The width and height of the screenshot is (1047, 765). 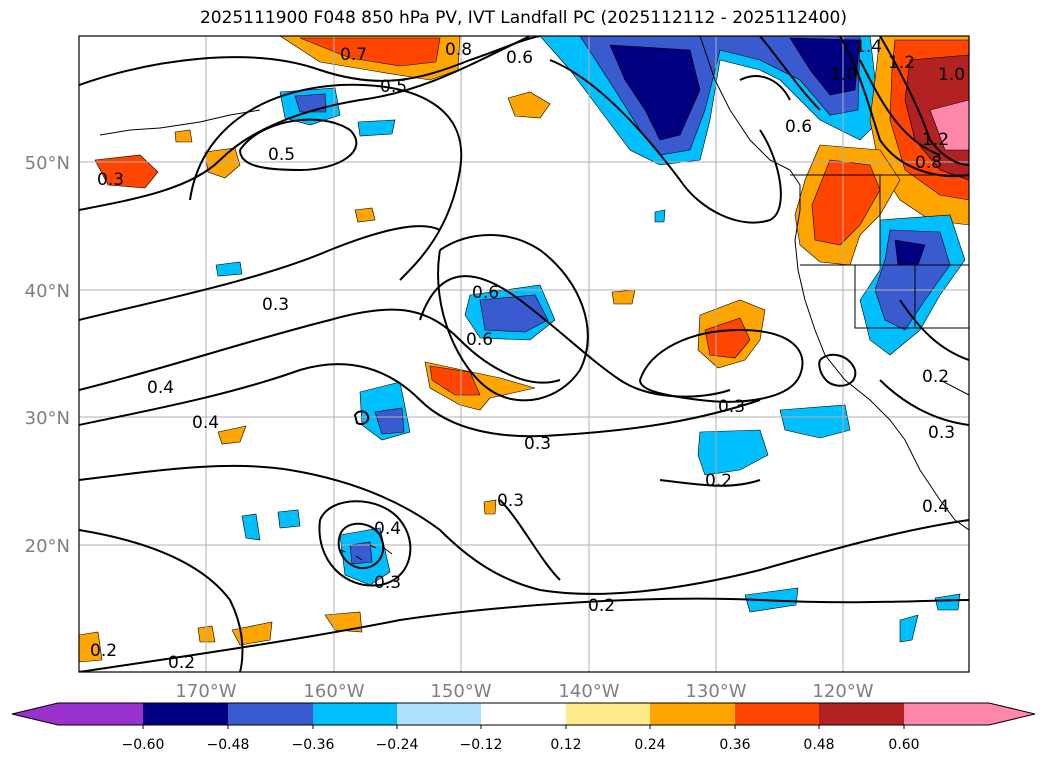 What do you see at coordinates (313, 745) in the screenshot?
I see `colorbar-tick-label: −0.36` at bounding box center [313, 745].